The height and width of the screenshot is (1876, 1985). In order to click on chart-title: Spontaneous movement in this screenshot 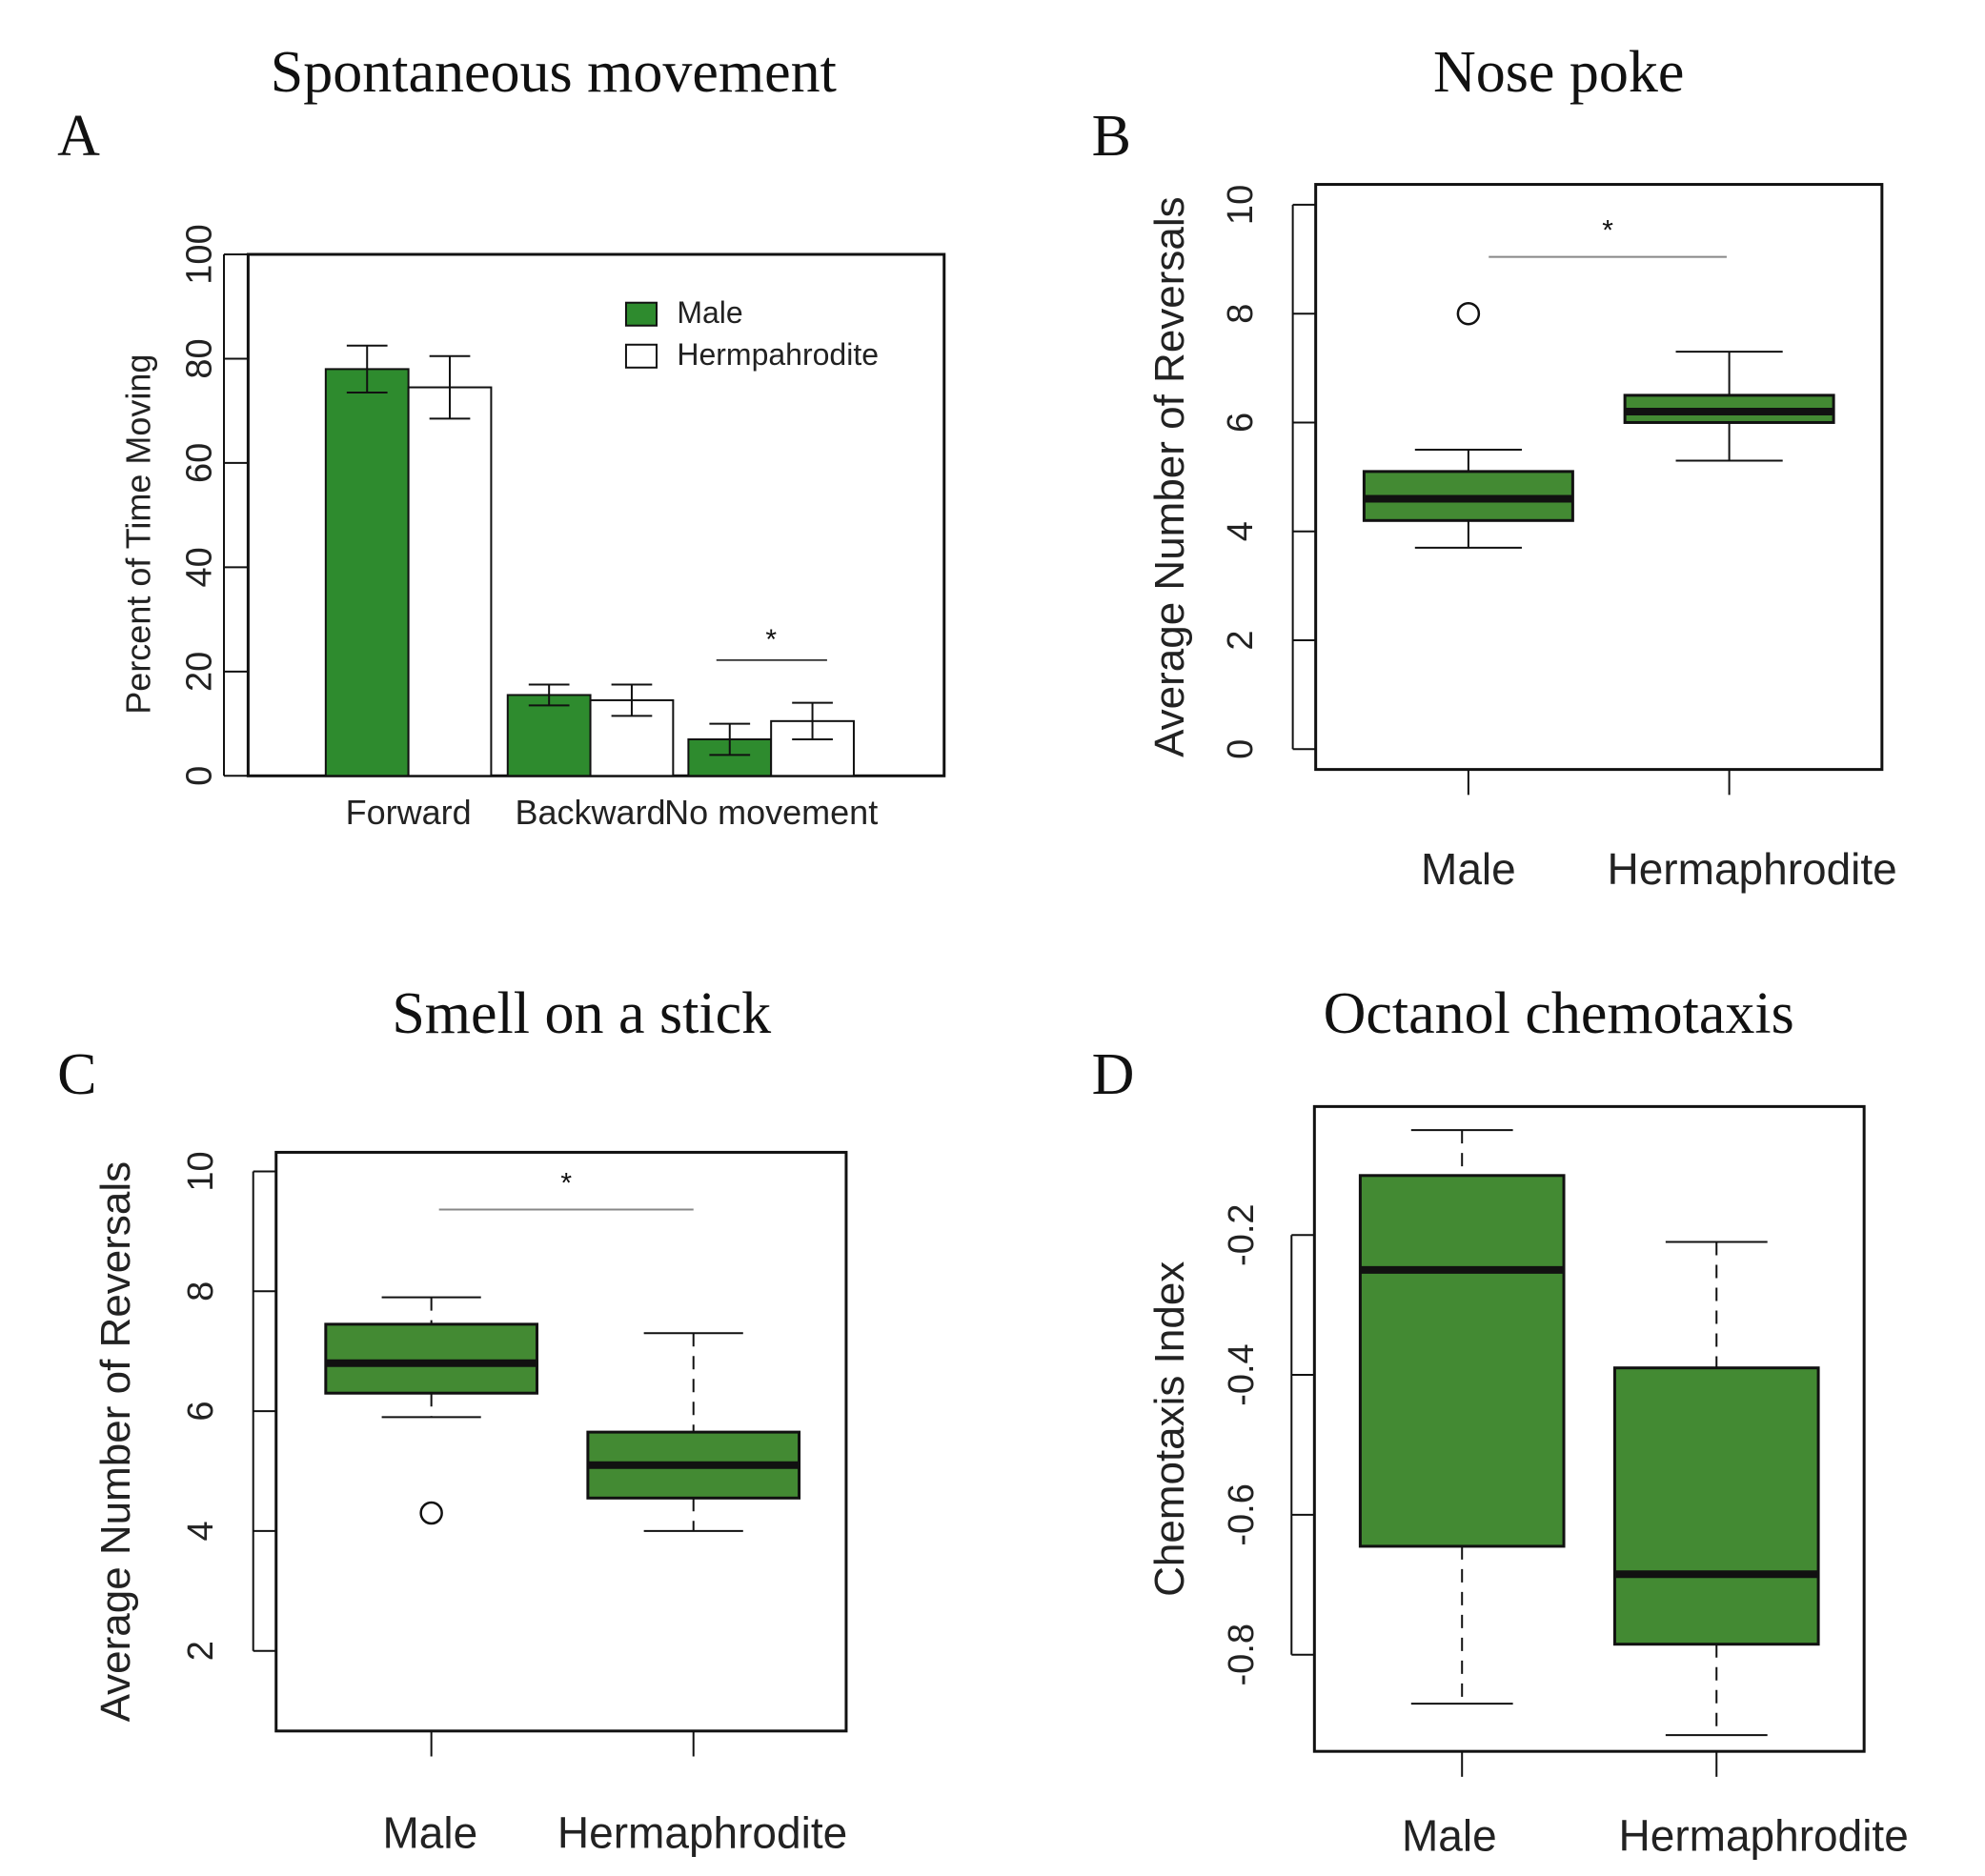, I will do `click(554, 72)`.